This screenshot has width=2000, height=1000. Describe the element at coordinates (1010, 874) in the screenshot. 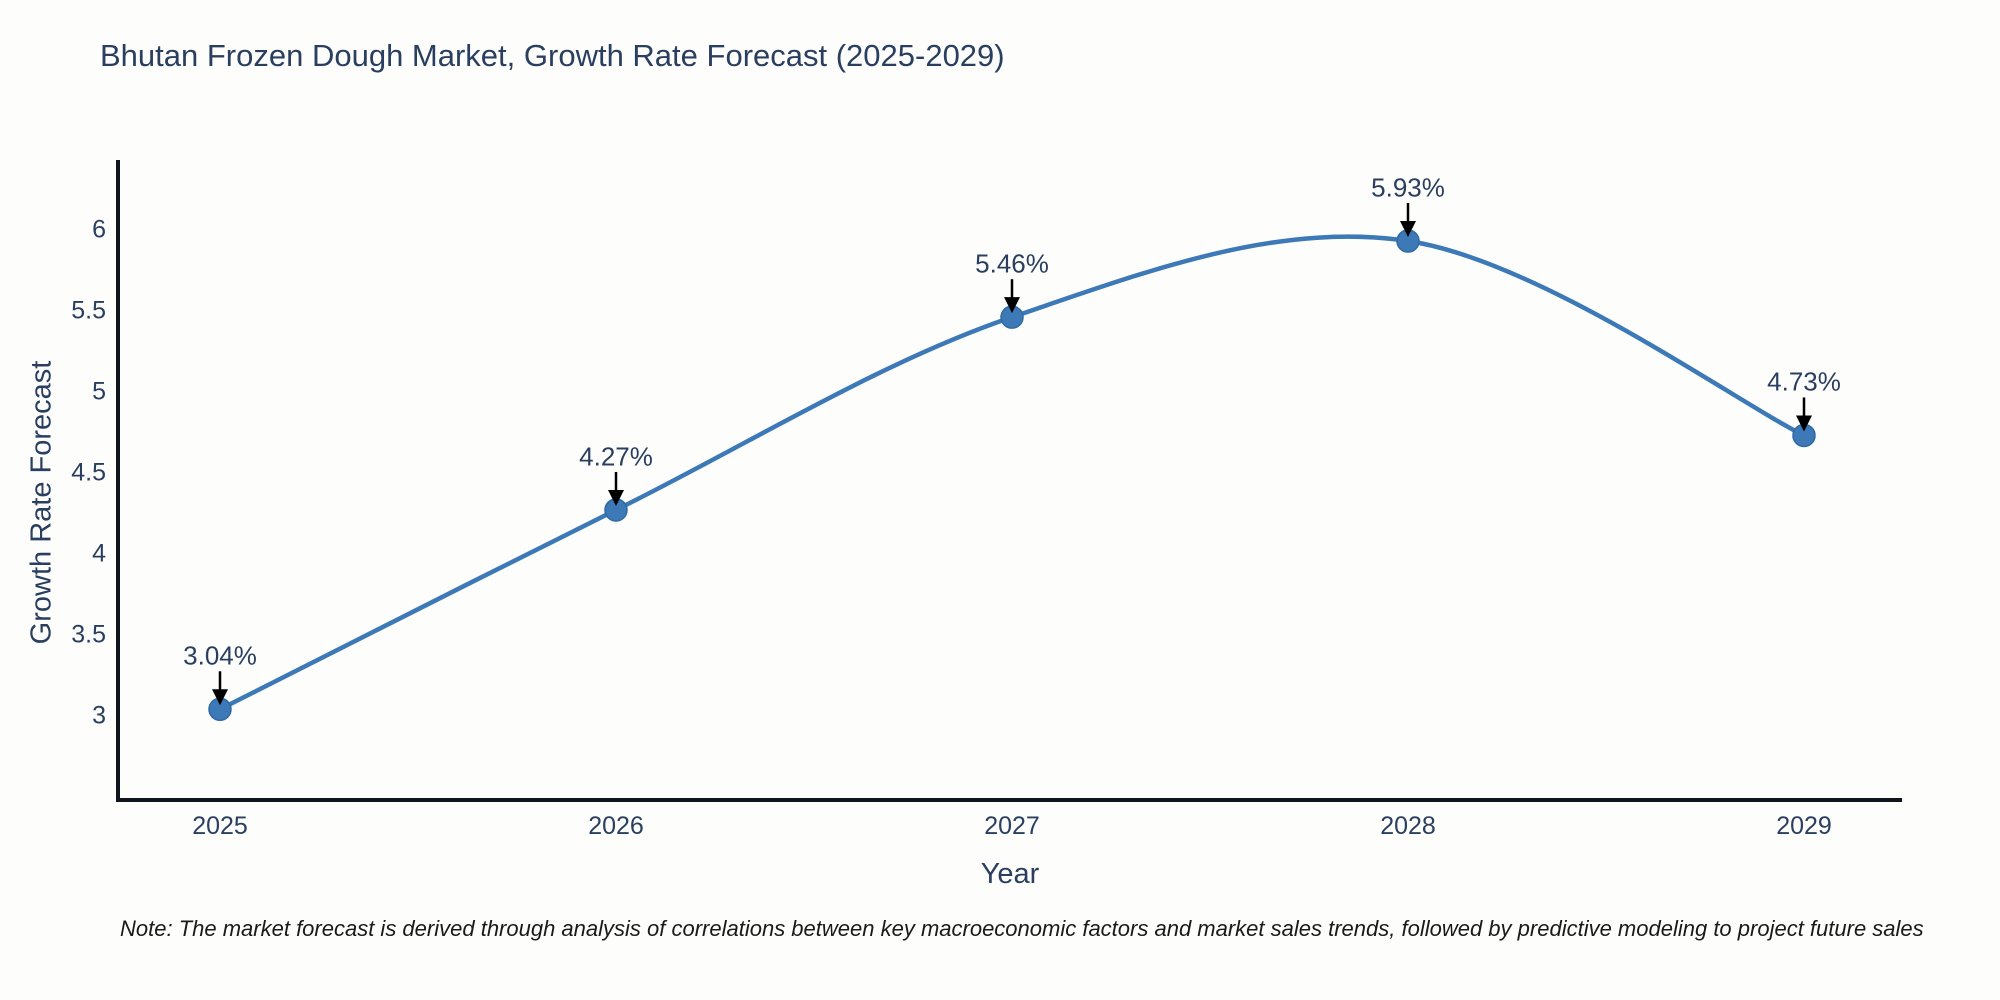

I see `x-axis-title: Year` at that location.